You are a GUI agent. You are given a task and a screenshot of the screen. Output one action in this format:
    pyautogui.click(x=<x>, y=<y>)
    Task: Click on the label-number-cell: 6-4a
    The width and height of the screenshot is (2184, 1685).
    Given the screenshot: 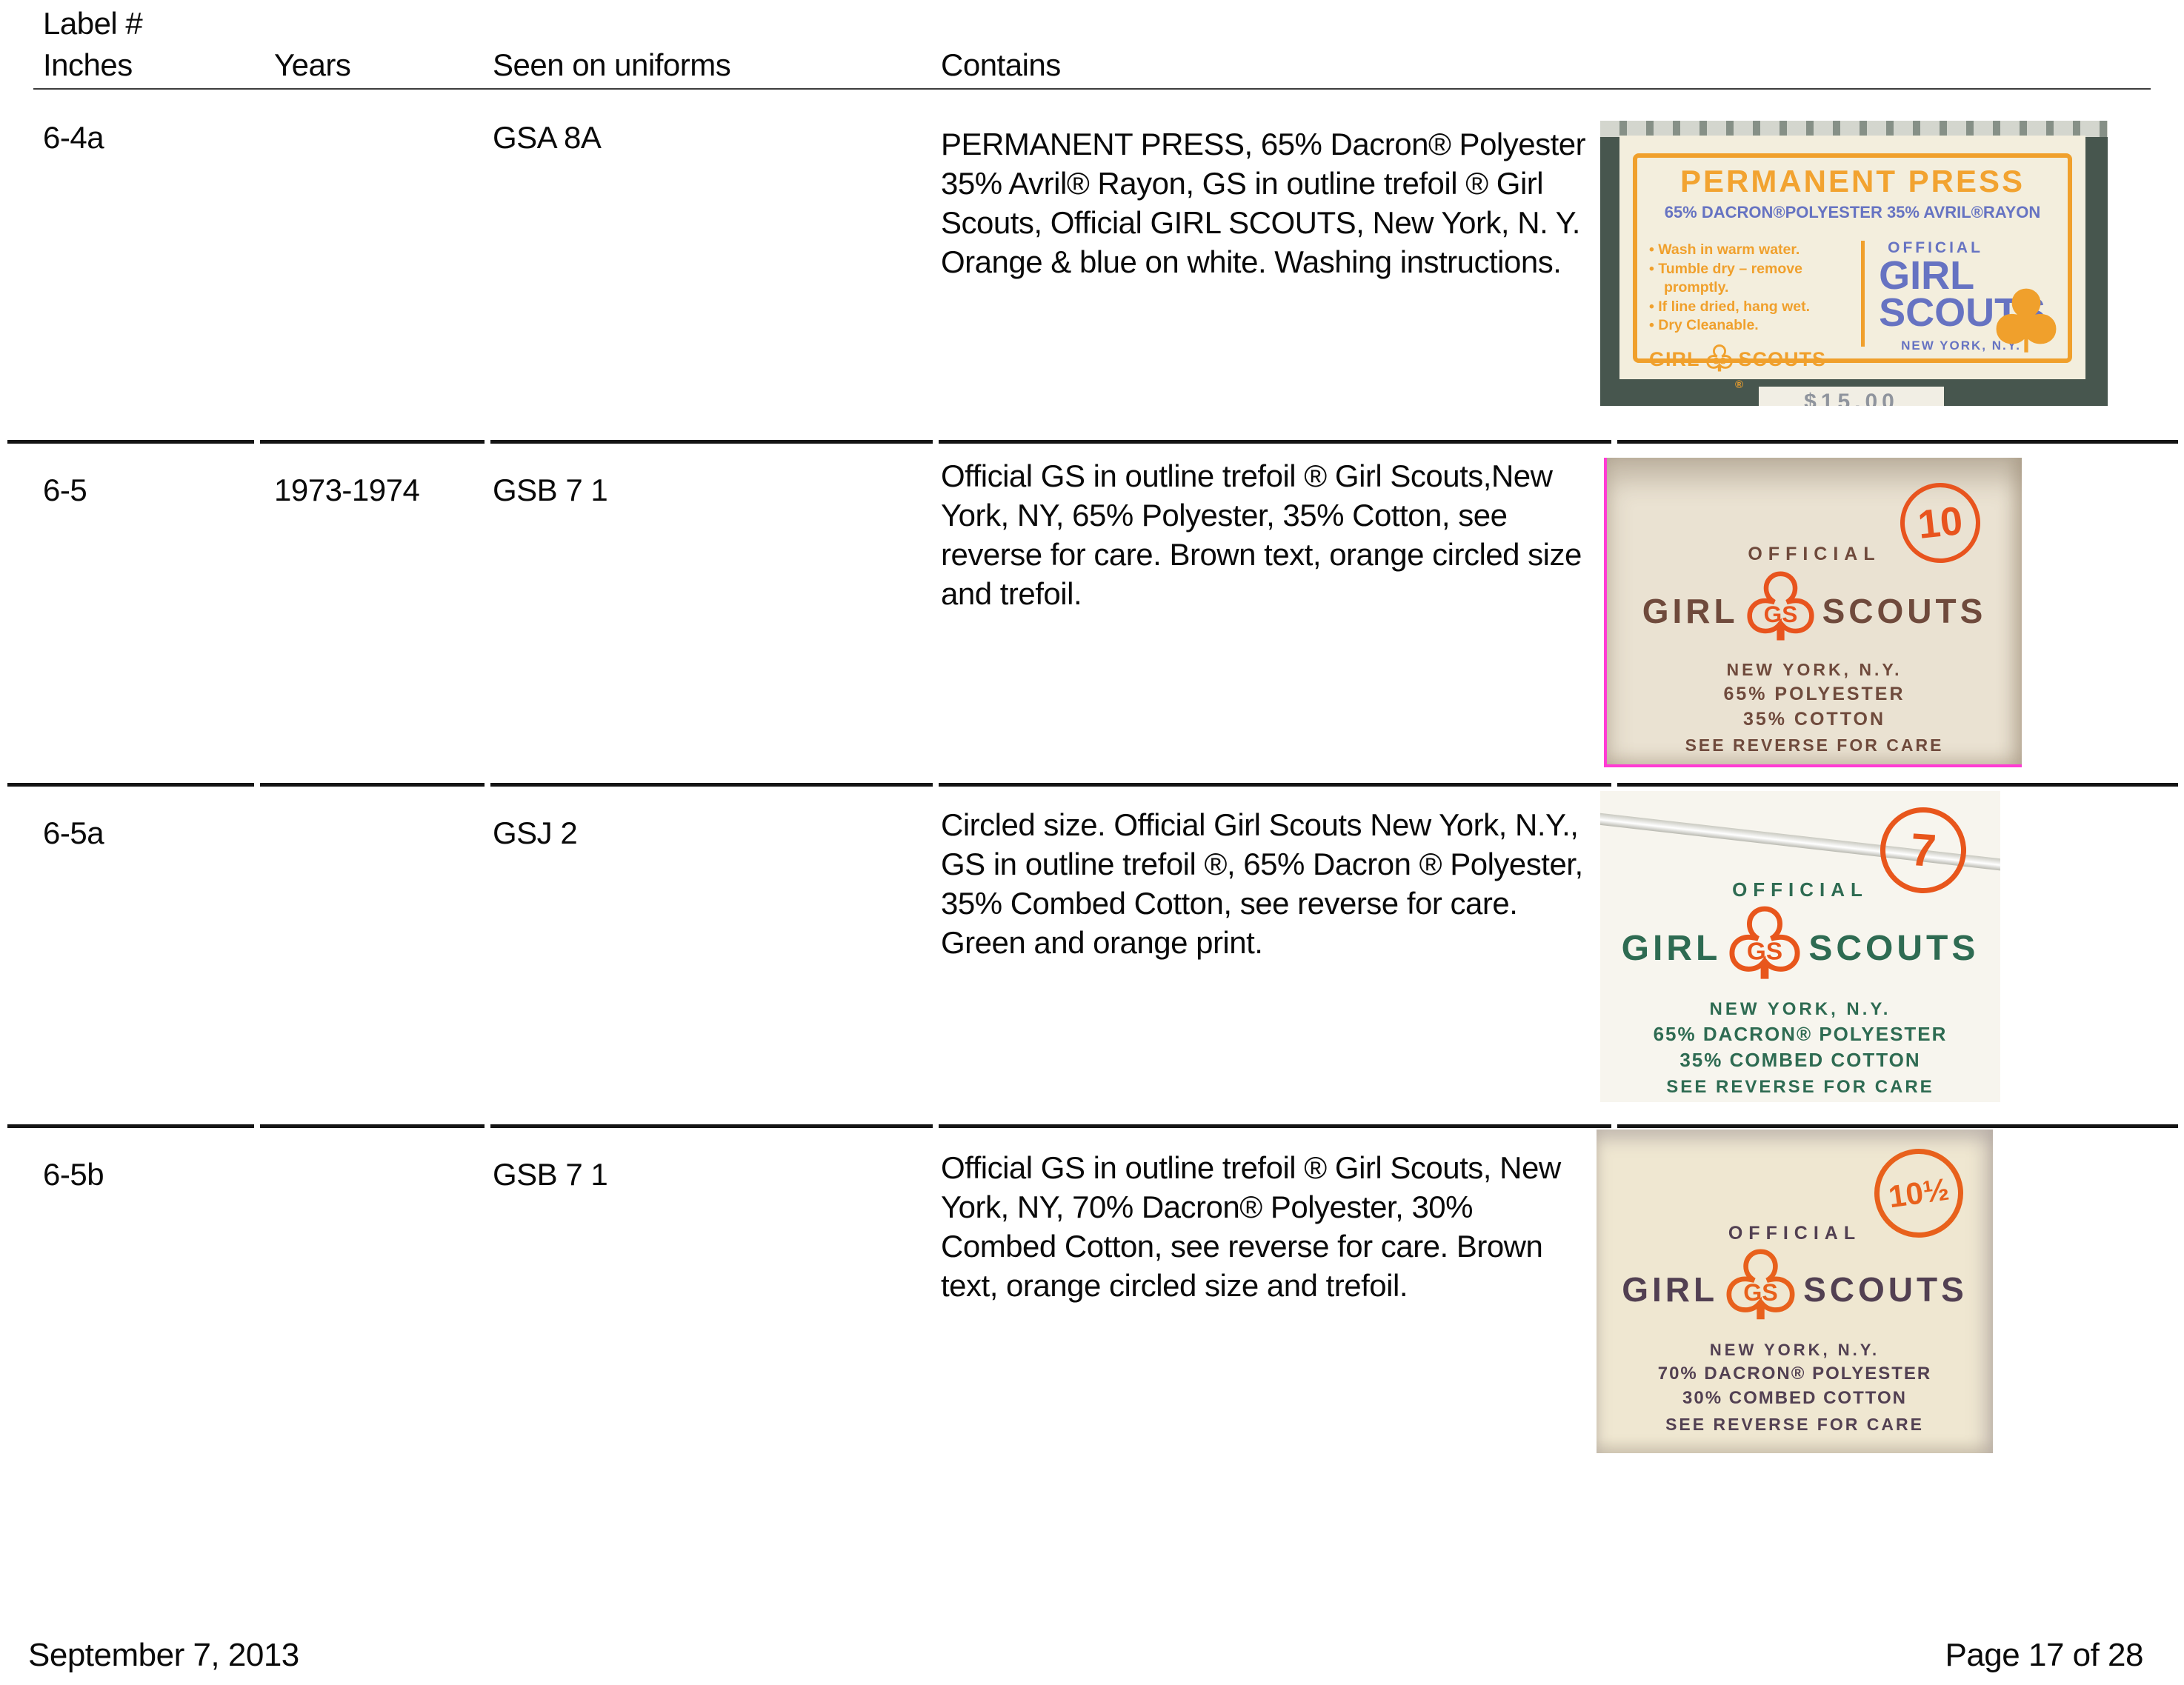 What is the action you would take?
    pyautogui.click(x=73, y=138)
    